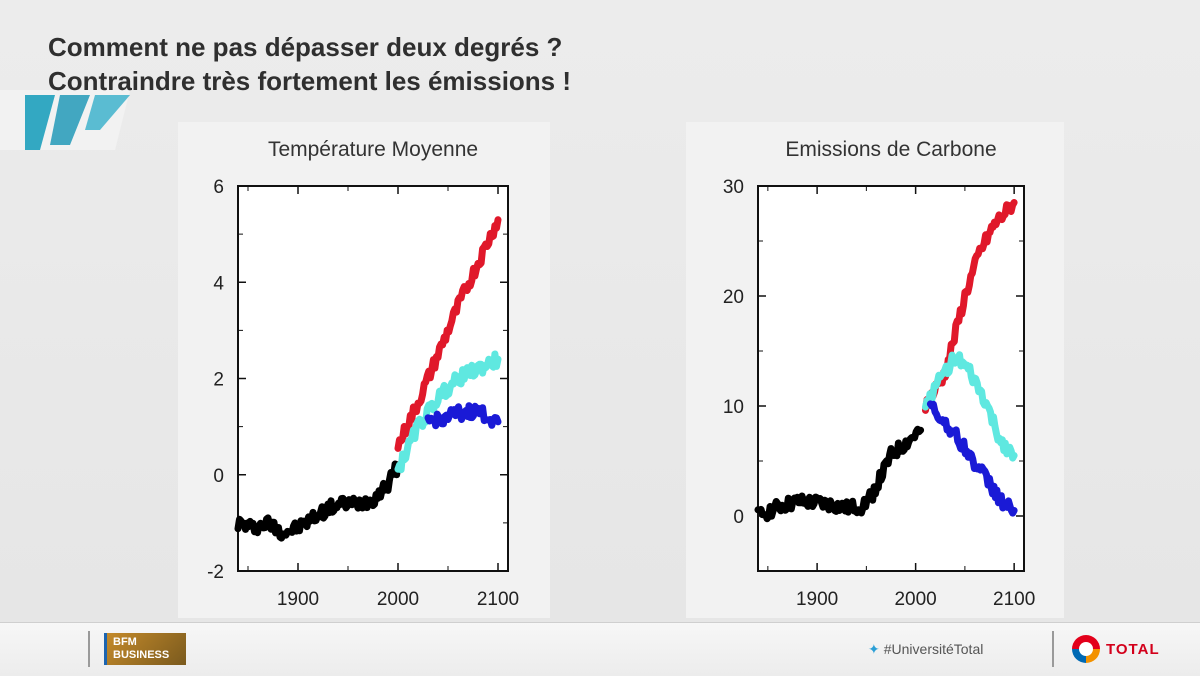  What do you see at coordinates (305, 47) in the screenshot?
I see `title-line-1: Comment ne pas dépasser deux degrés ?` at bounding box center [305, 47].